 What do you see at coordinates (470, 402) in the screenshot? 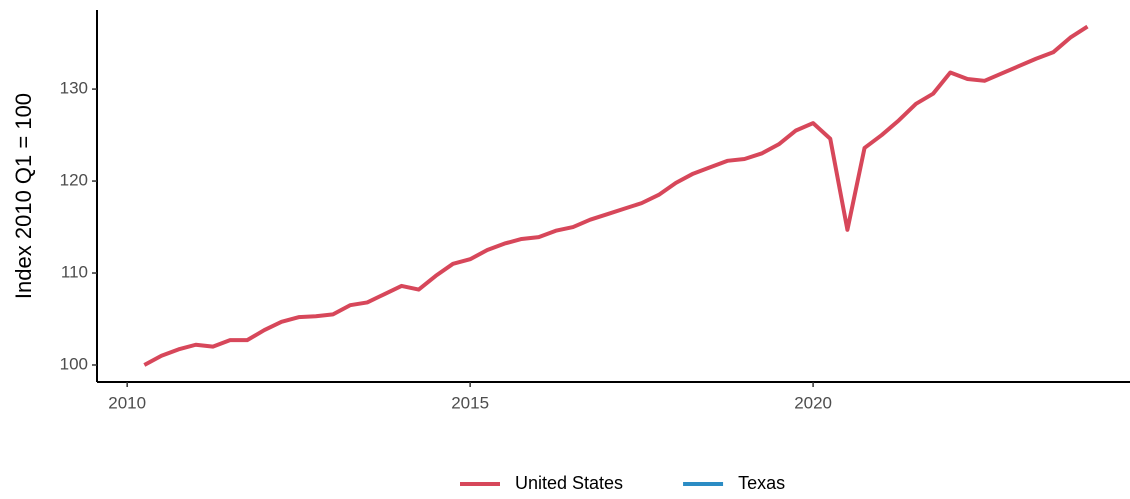
I see `x-tick-label: 2015` at bounding box center [470, 402].